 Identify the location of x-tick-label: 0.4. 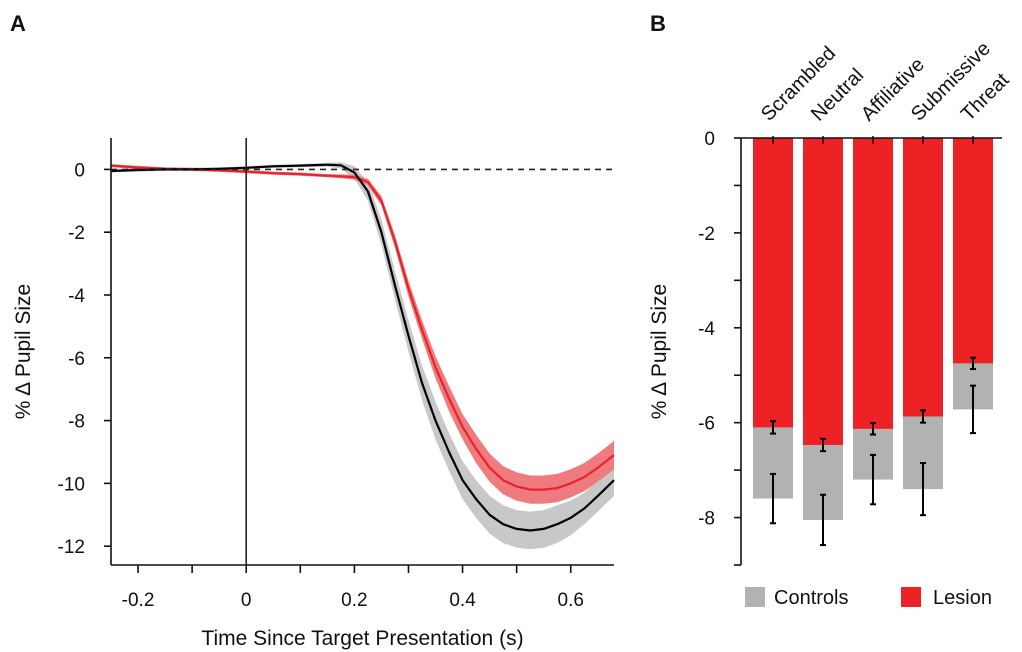
(462, 600).